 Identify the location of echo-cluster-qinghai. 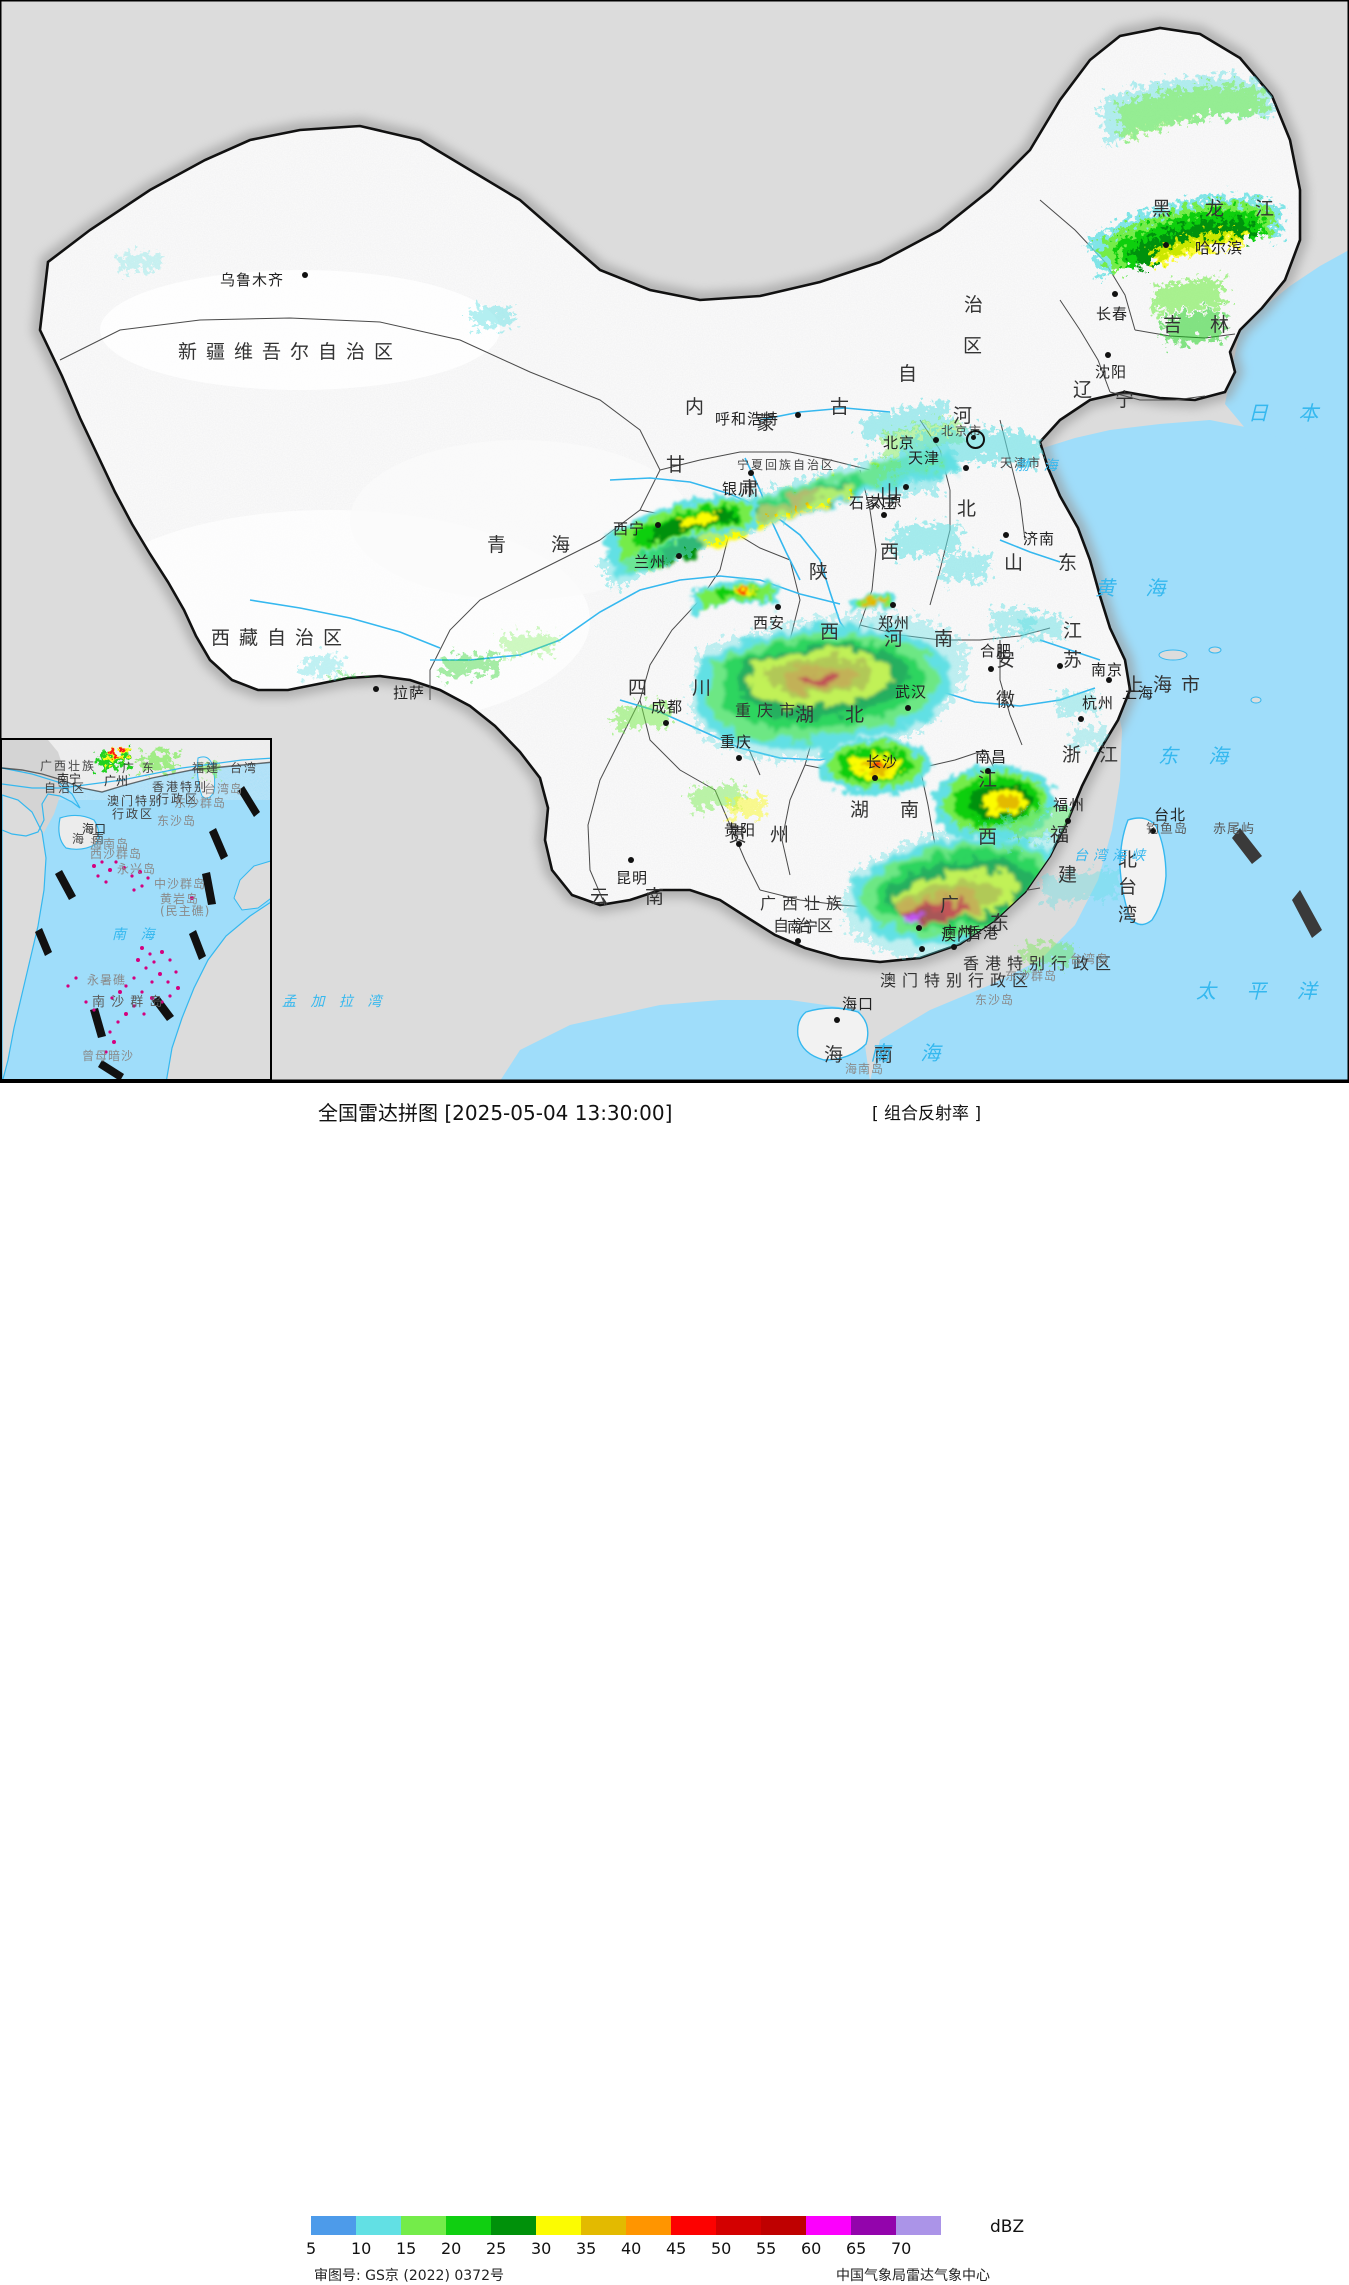
(682, 532).